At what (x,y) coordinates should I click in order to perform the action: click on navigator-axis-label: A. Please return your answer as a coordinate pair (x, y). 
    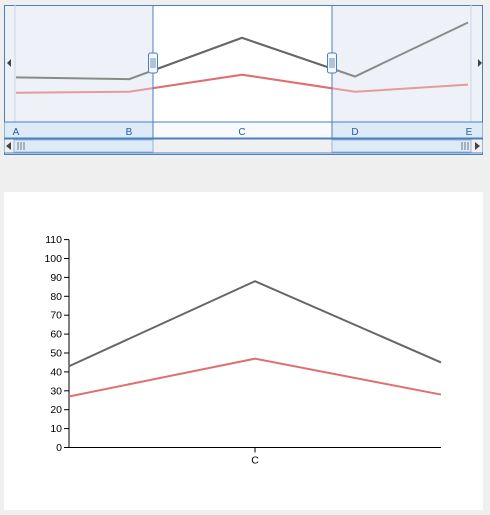
    Looking at the image, I should click on (16, 132).